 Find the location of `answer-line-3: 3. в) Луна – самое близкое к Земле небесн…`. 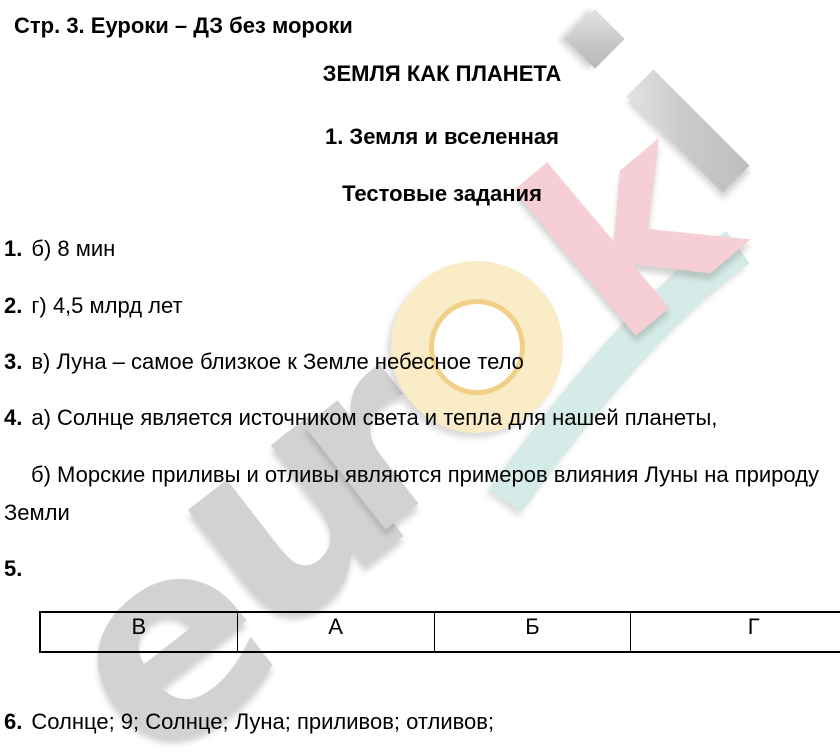

answer-line-3: 3. в) Луна – самое близкое к Земле небесн… is located at coordinates (264, 362).